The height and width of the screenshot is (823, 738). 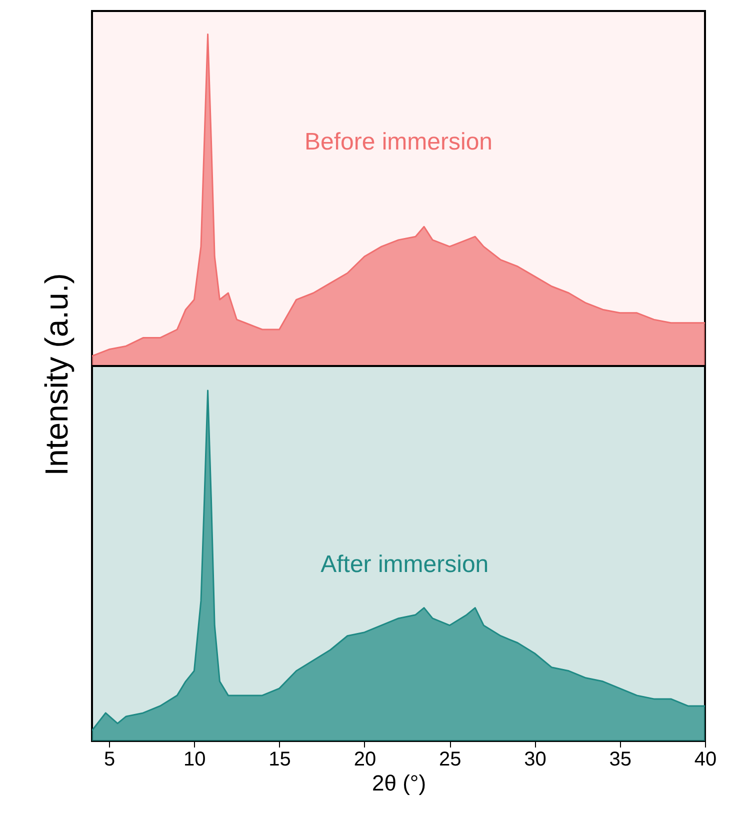 What do you see at coordinates (705, 759) in the screenshot?
I see `x-tick-label: 40` at bounding box center [705, 759].